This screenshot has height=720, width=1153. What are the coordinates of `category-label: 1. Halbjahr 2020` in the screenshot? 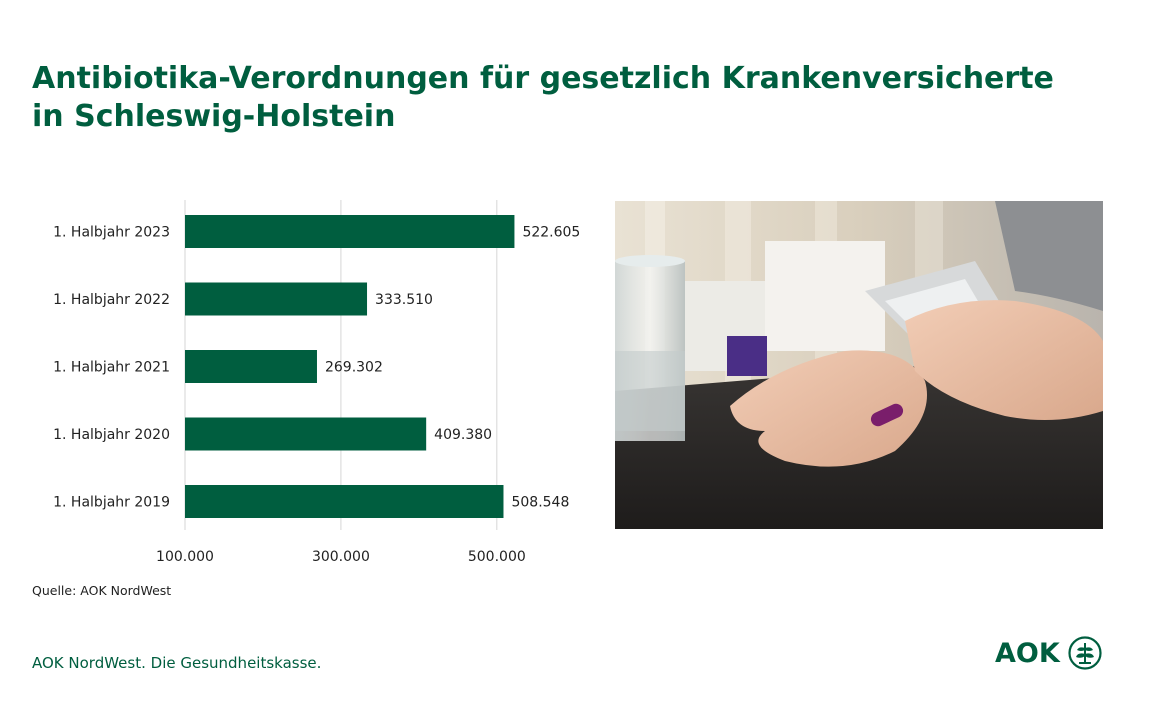 It's located at (111, 435).